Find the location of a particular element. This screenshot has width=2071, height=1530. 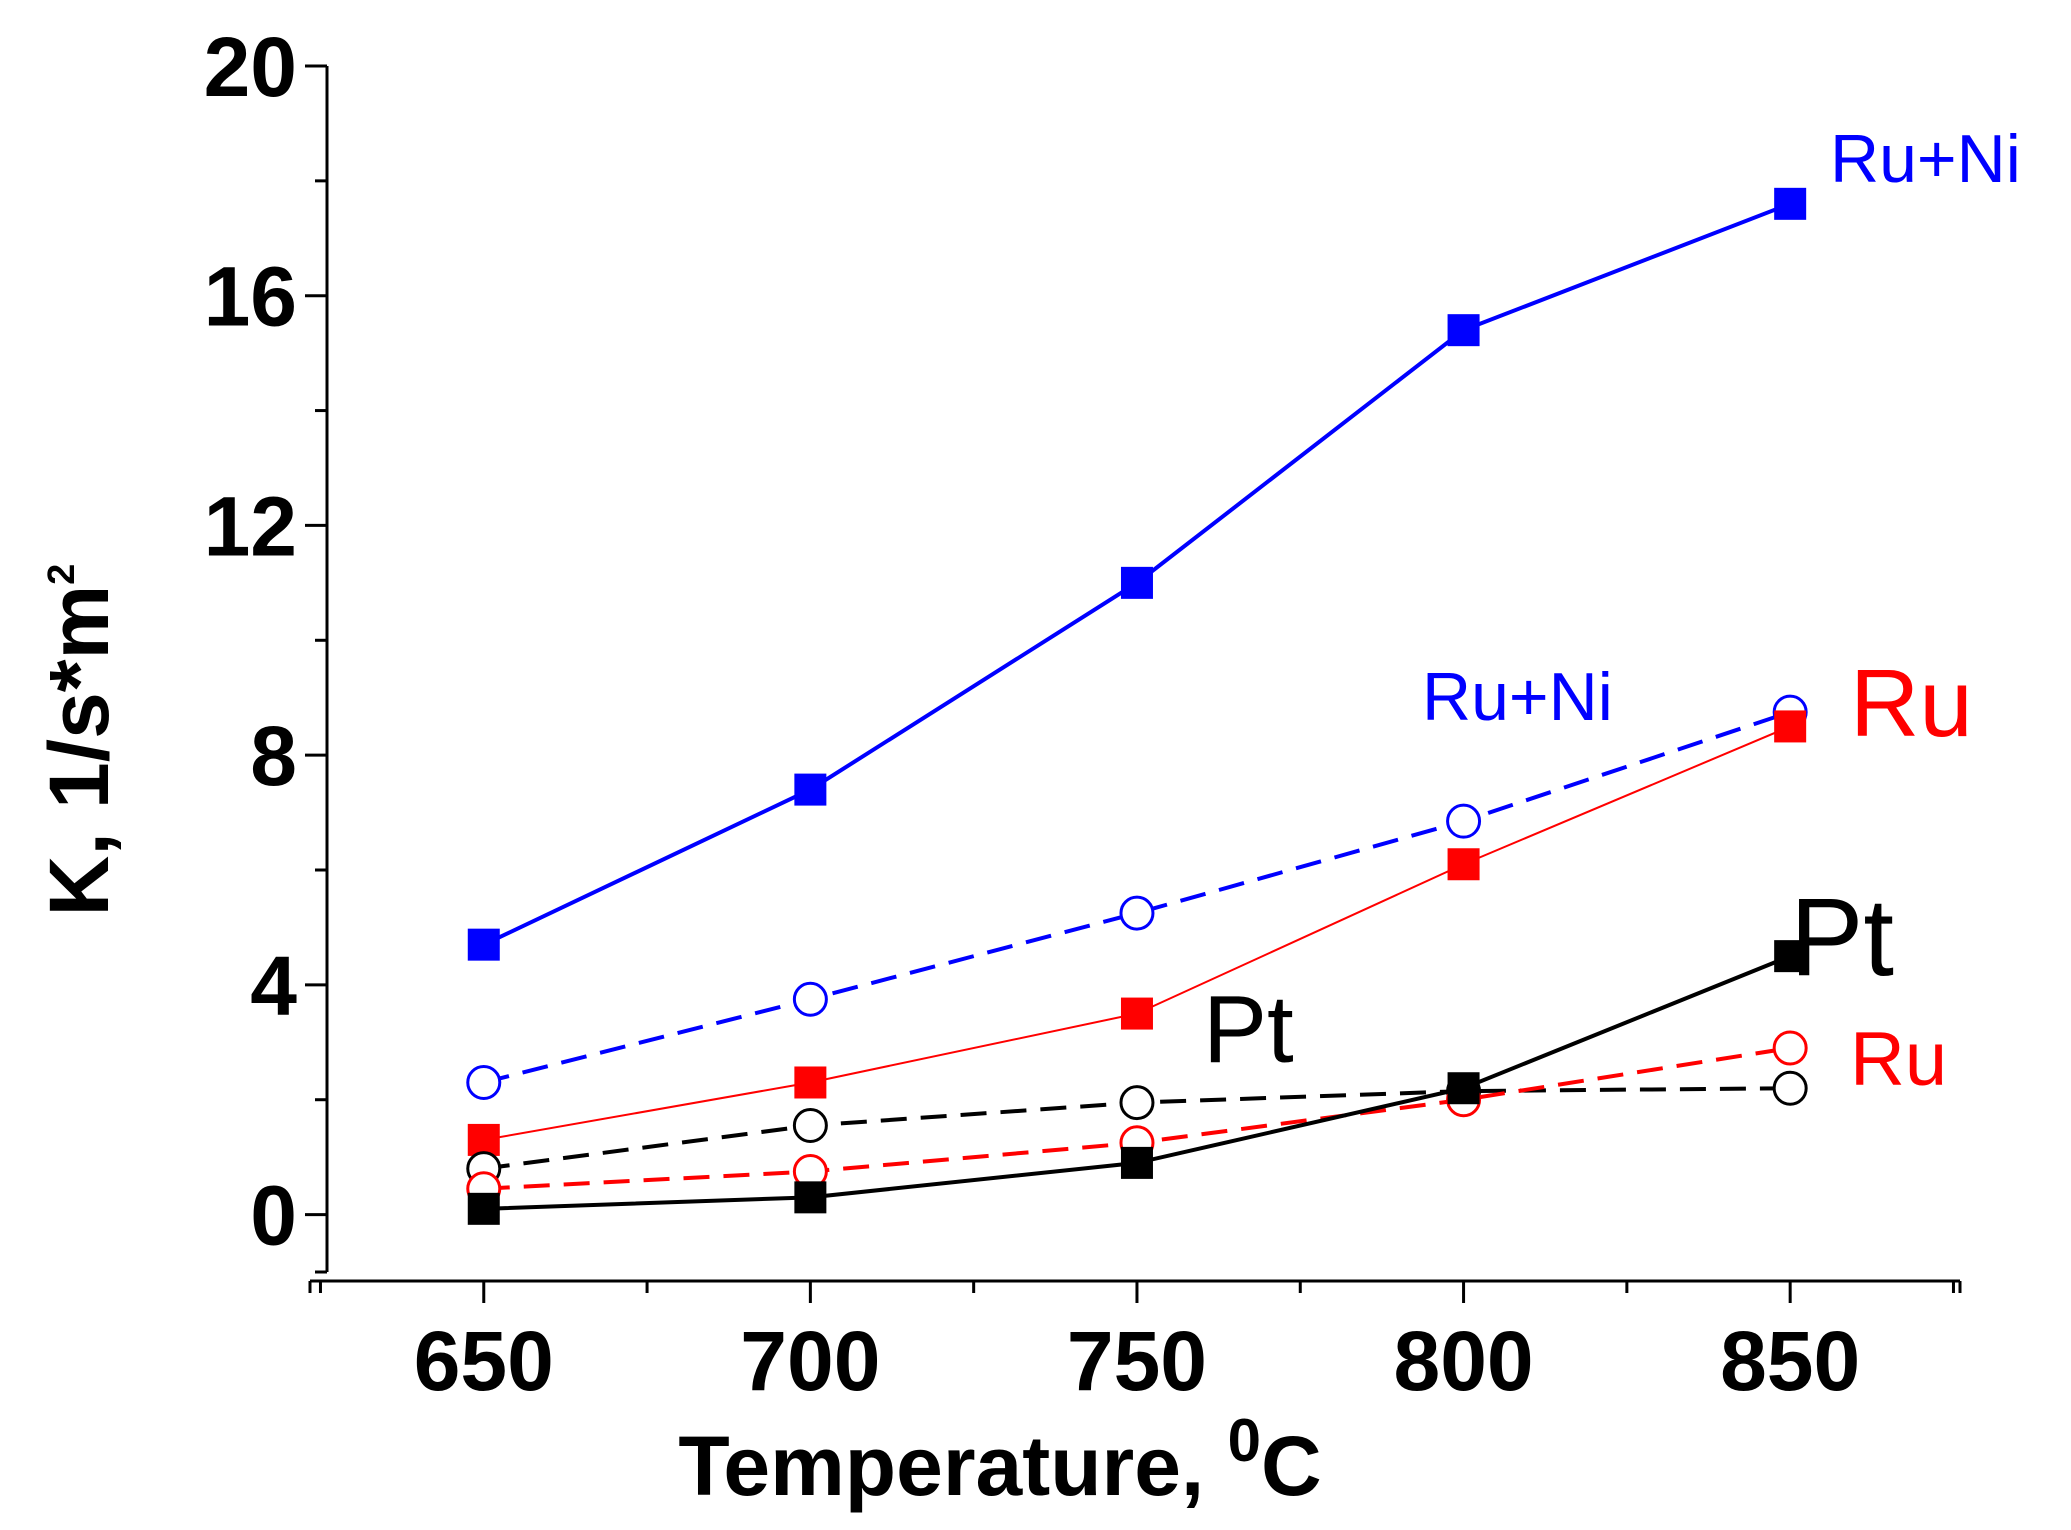

y-tick-label: 16 is located at coordinates (250, 297).